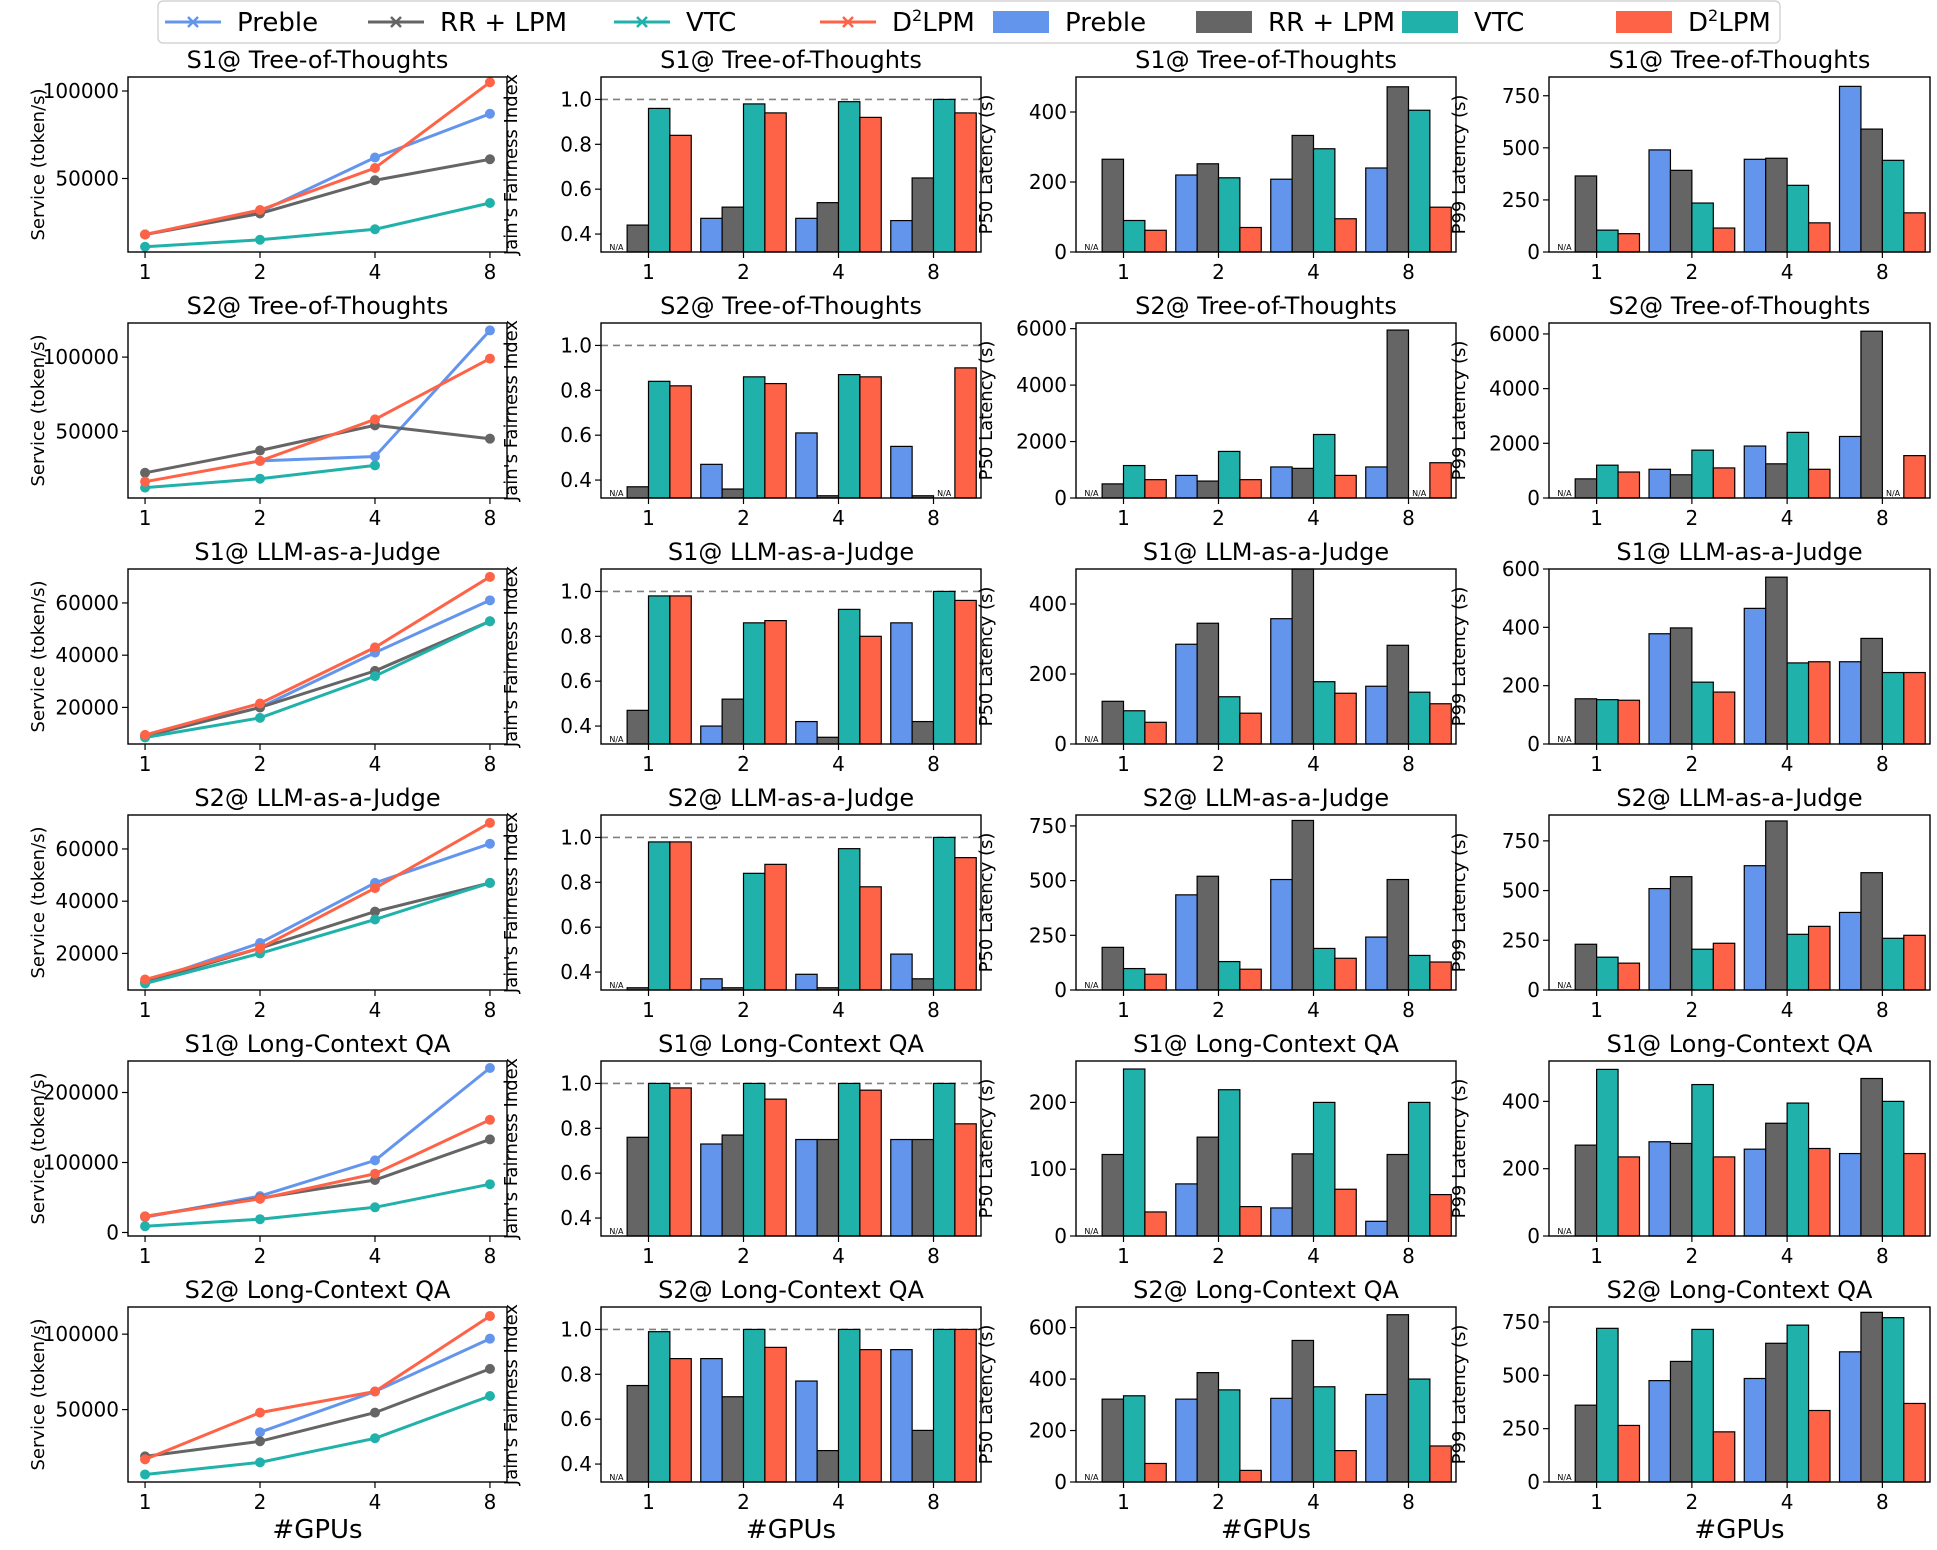 This screenshot has height=1550, width=1937. I want to click on y-tick-label: 0.6, so click(576, 681).